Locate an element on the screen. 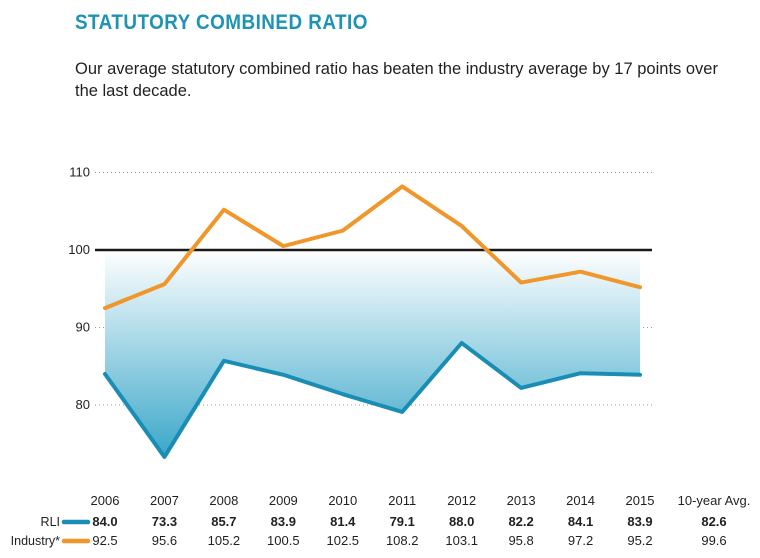 The width and height of the screenshot is (760, 558). y-axis-ticks: 80 90 100 110 is located at coordinates (79, 289).